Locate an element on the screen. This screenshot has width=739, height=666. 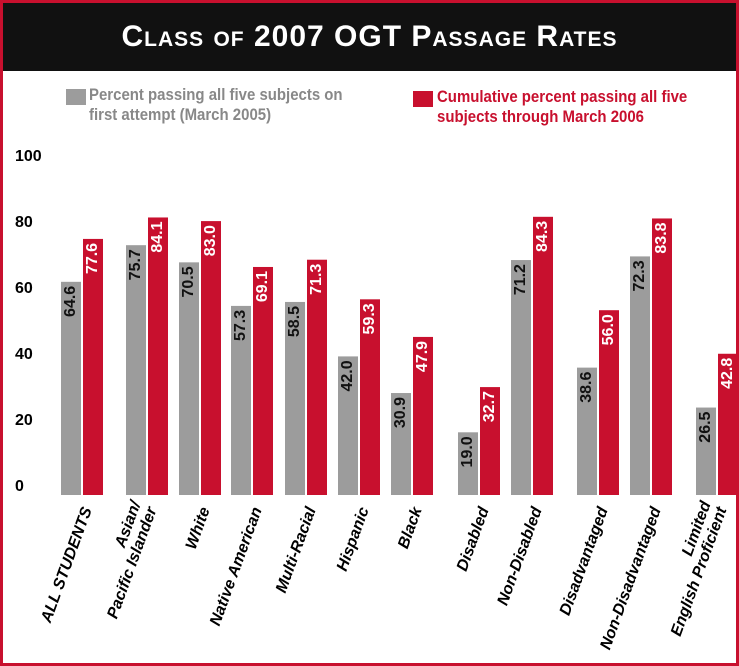
x-tick-label: Black is located at coordinates (410, 527).